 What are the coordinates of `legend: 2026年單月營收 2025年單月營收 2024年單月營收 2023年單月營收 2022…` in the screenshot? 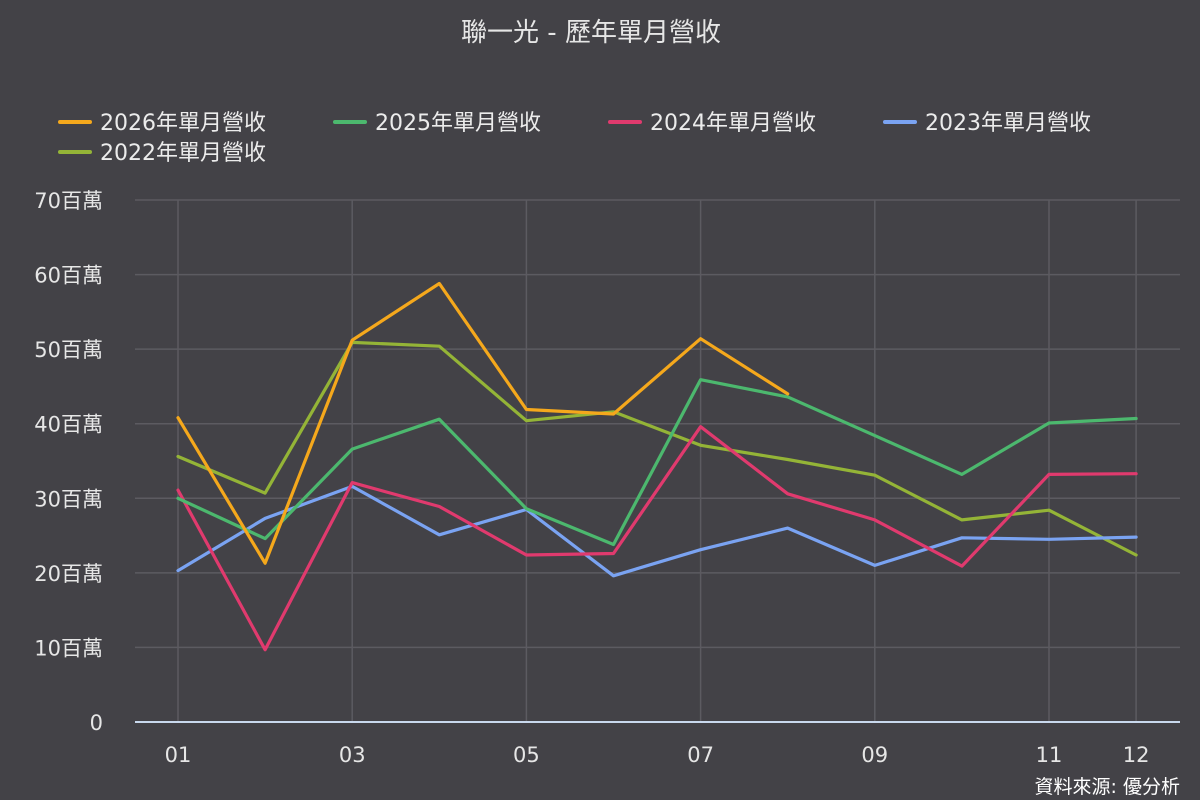 It's located at (574, 138).